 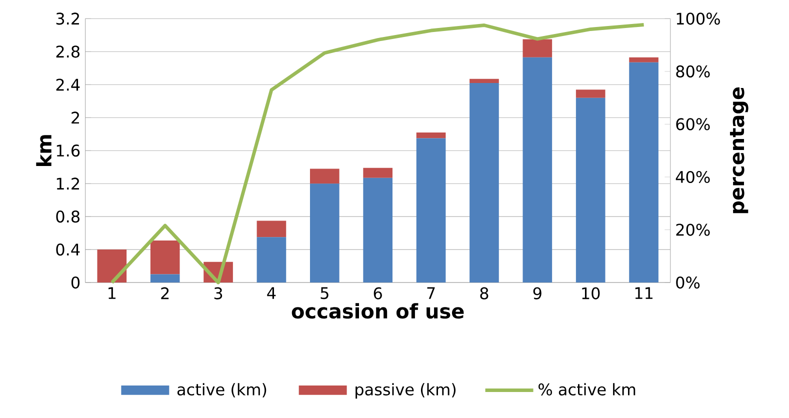 What do you see at coordinates (68, 84) in the screenshot?
I see `y-tick-label: 2.4` at bounding box center [68, 84].